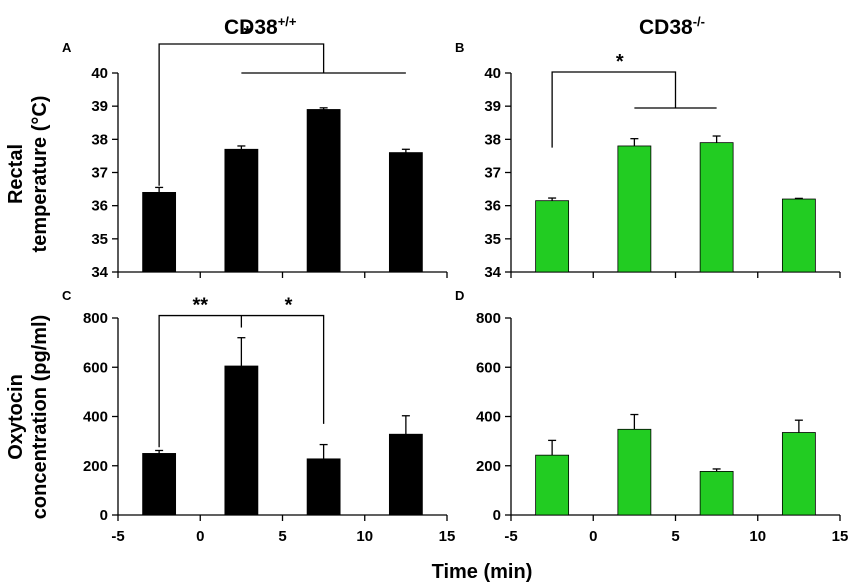  I want to click on col-title-right: CD38-/-, so click(672, 26).